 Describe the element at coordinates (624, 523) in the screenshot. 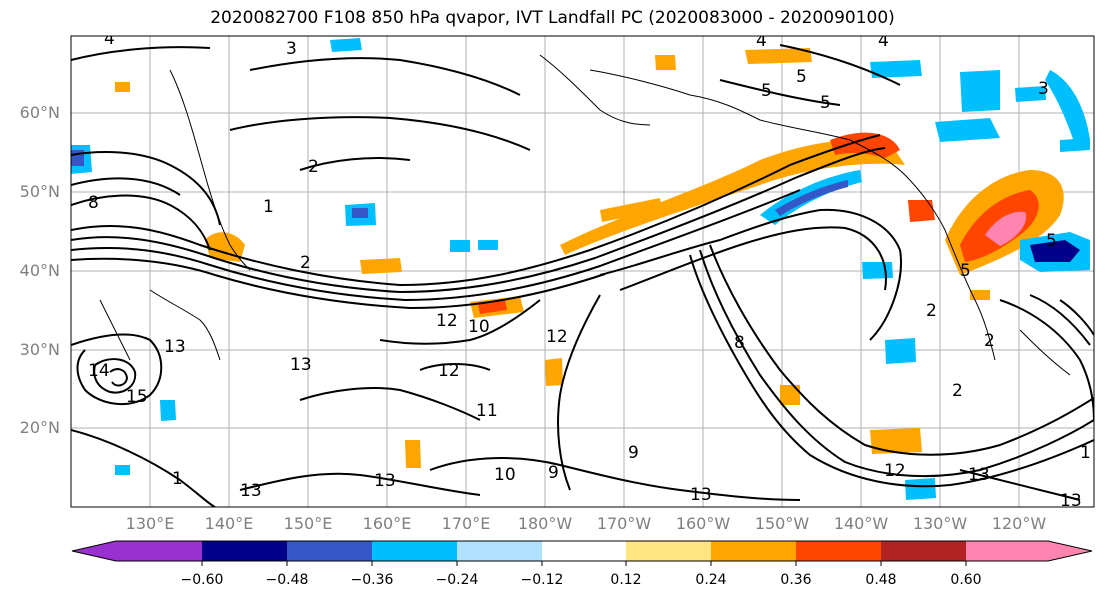

I see `lon-label: 170°W` at that location.